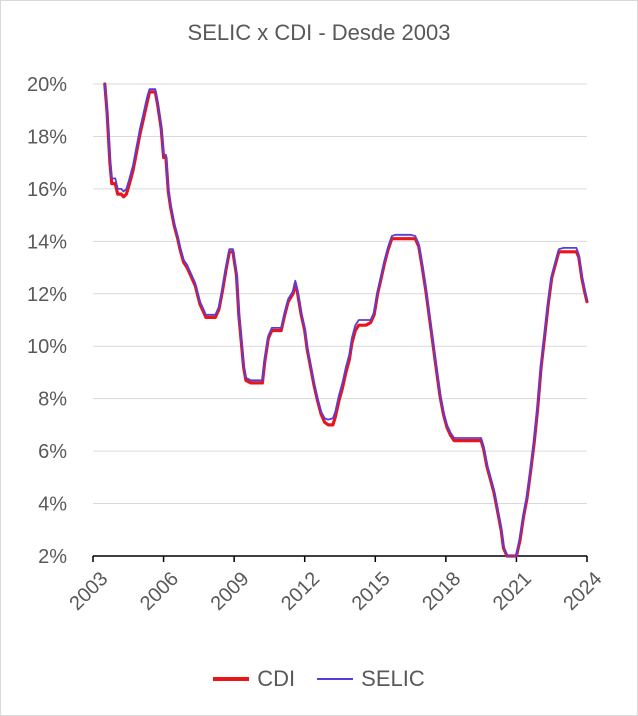 The height and width of the screenshot is (716, 638). I want to click on y-tick-label: 14%, so click(47, 242).